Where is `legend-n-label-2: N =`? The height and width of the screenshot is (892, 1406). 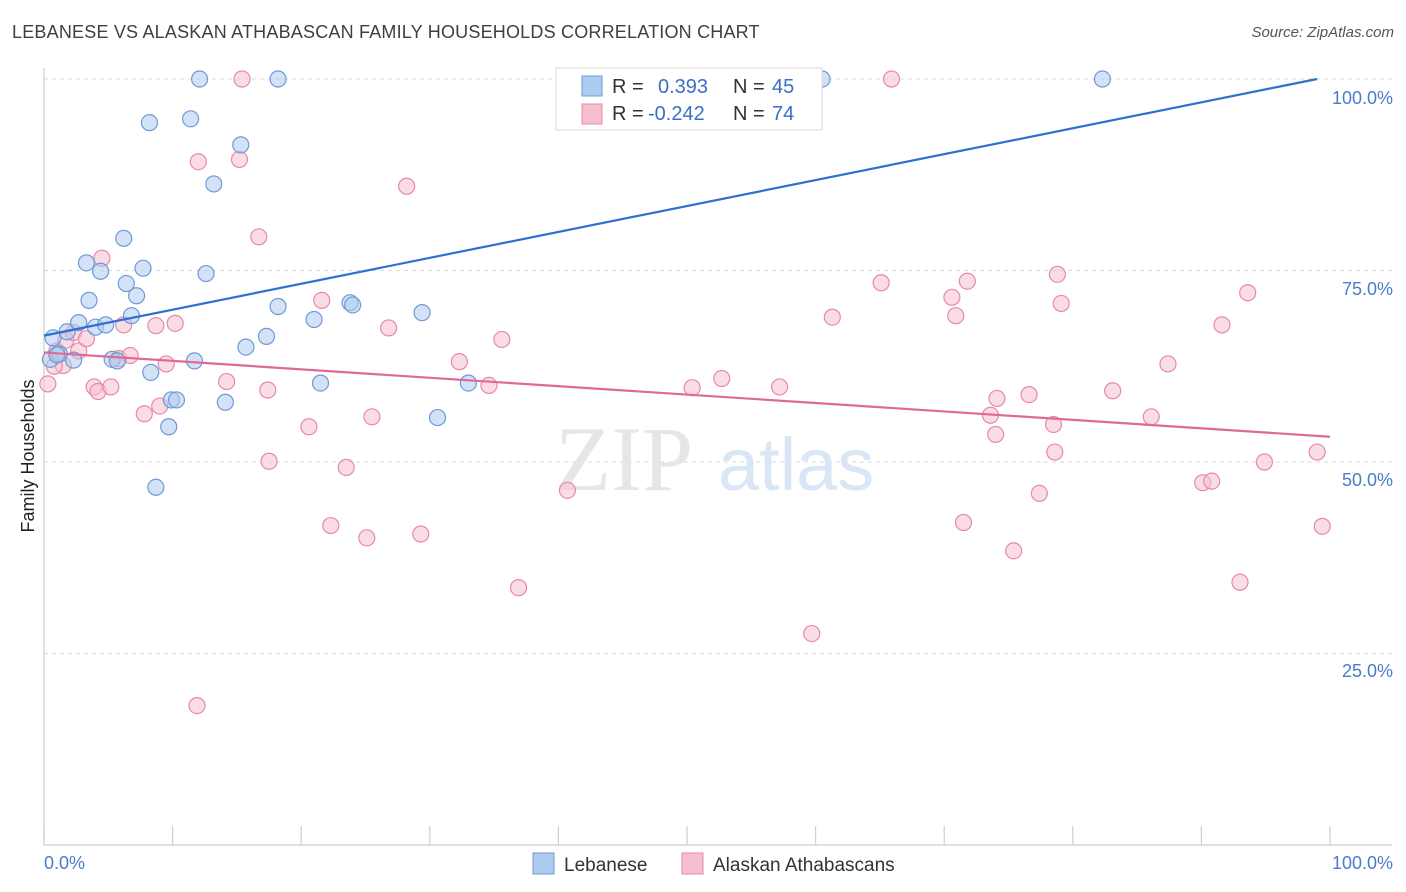
legend-n-label-2: N = is located at coordinates (749, 114).